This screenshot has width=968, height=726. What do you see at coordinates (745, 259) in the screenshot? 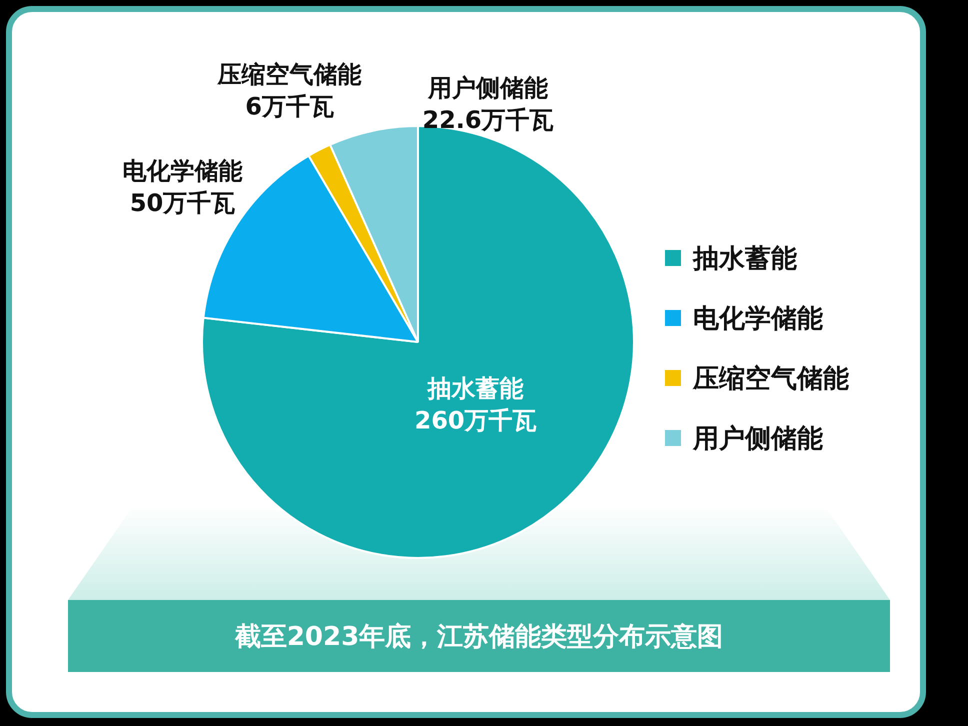
I see `legend-label: 抽水蓄能` at bounding box center [745, 259].